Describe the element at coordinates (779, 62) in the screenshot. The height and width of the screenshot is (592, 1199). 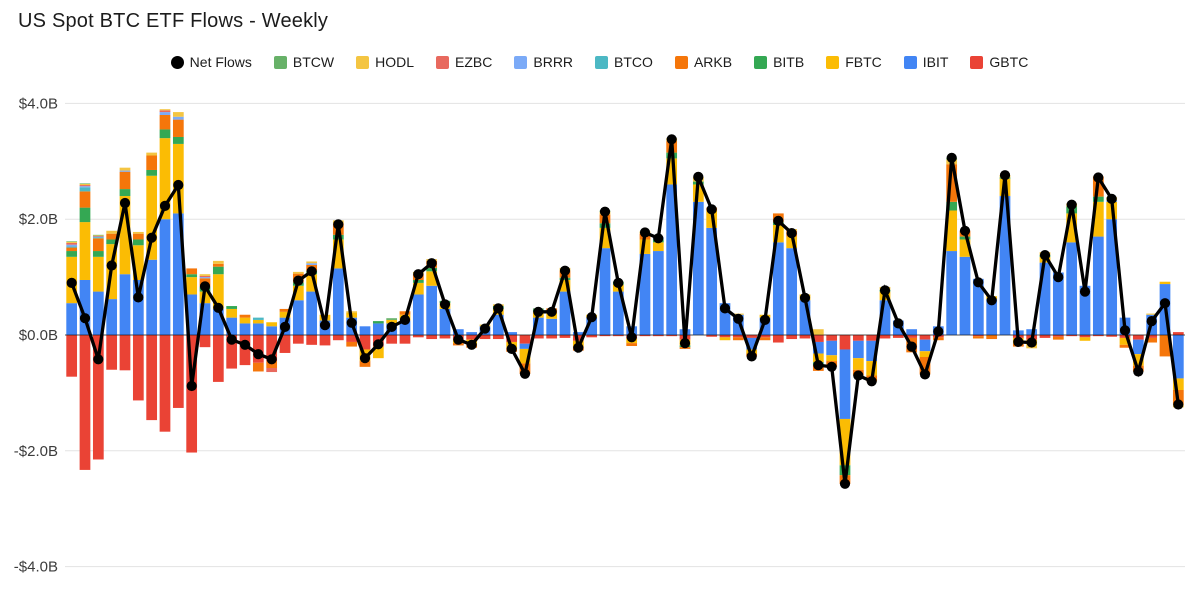
I see `legend-item-bitb: BITB` at that location.